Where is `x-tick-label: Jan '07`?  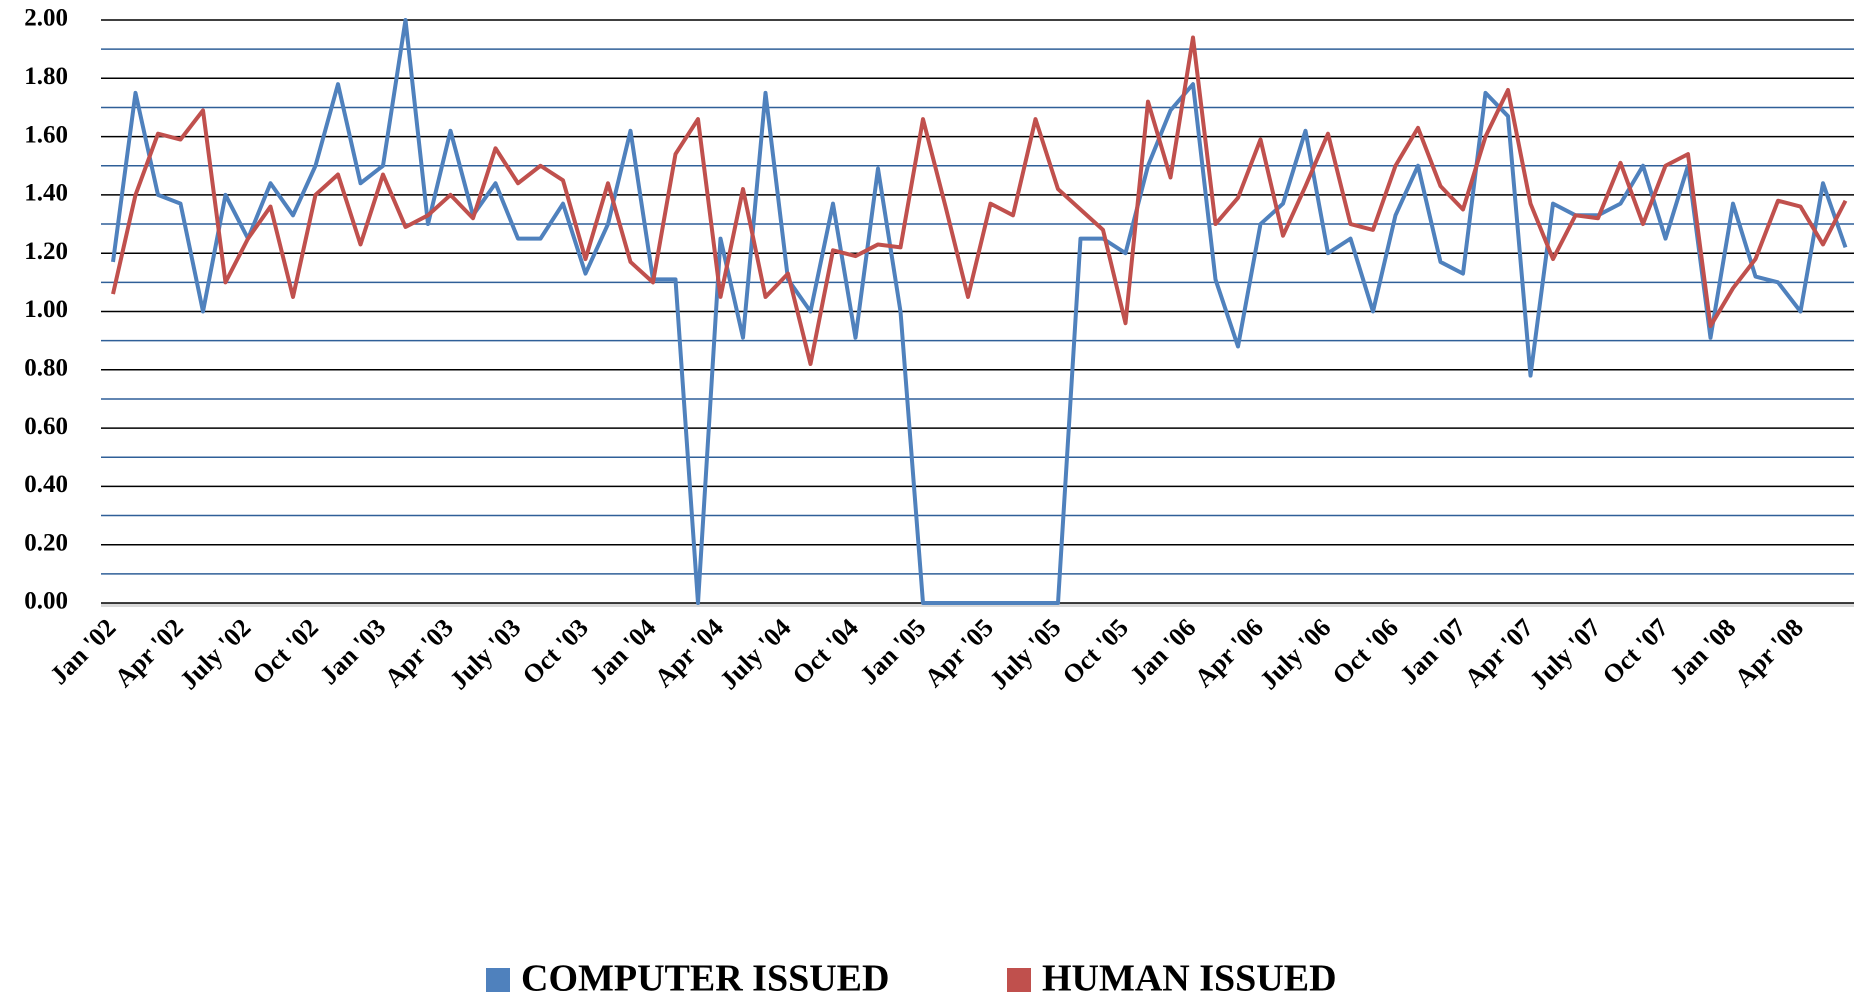
x-tick-label: Jan '07 is located at coordinates (1432, 651).